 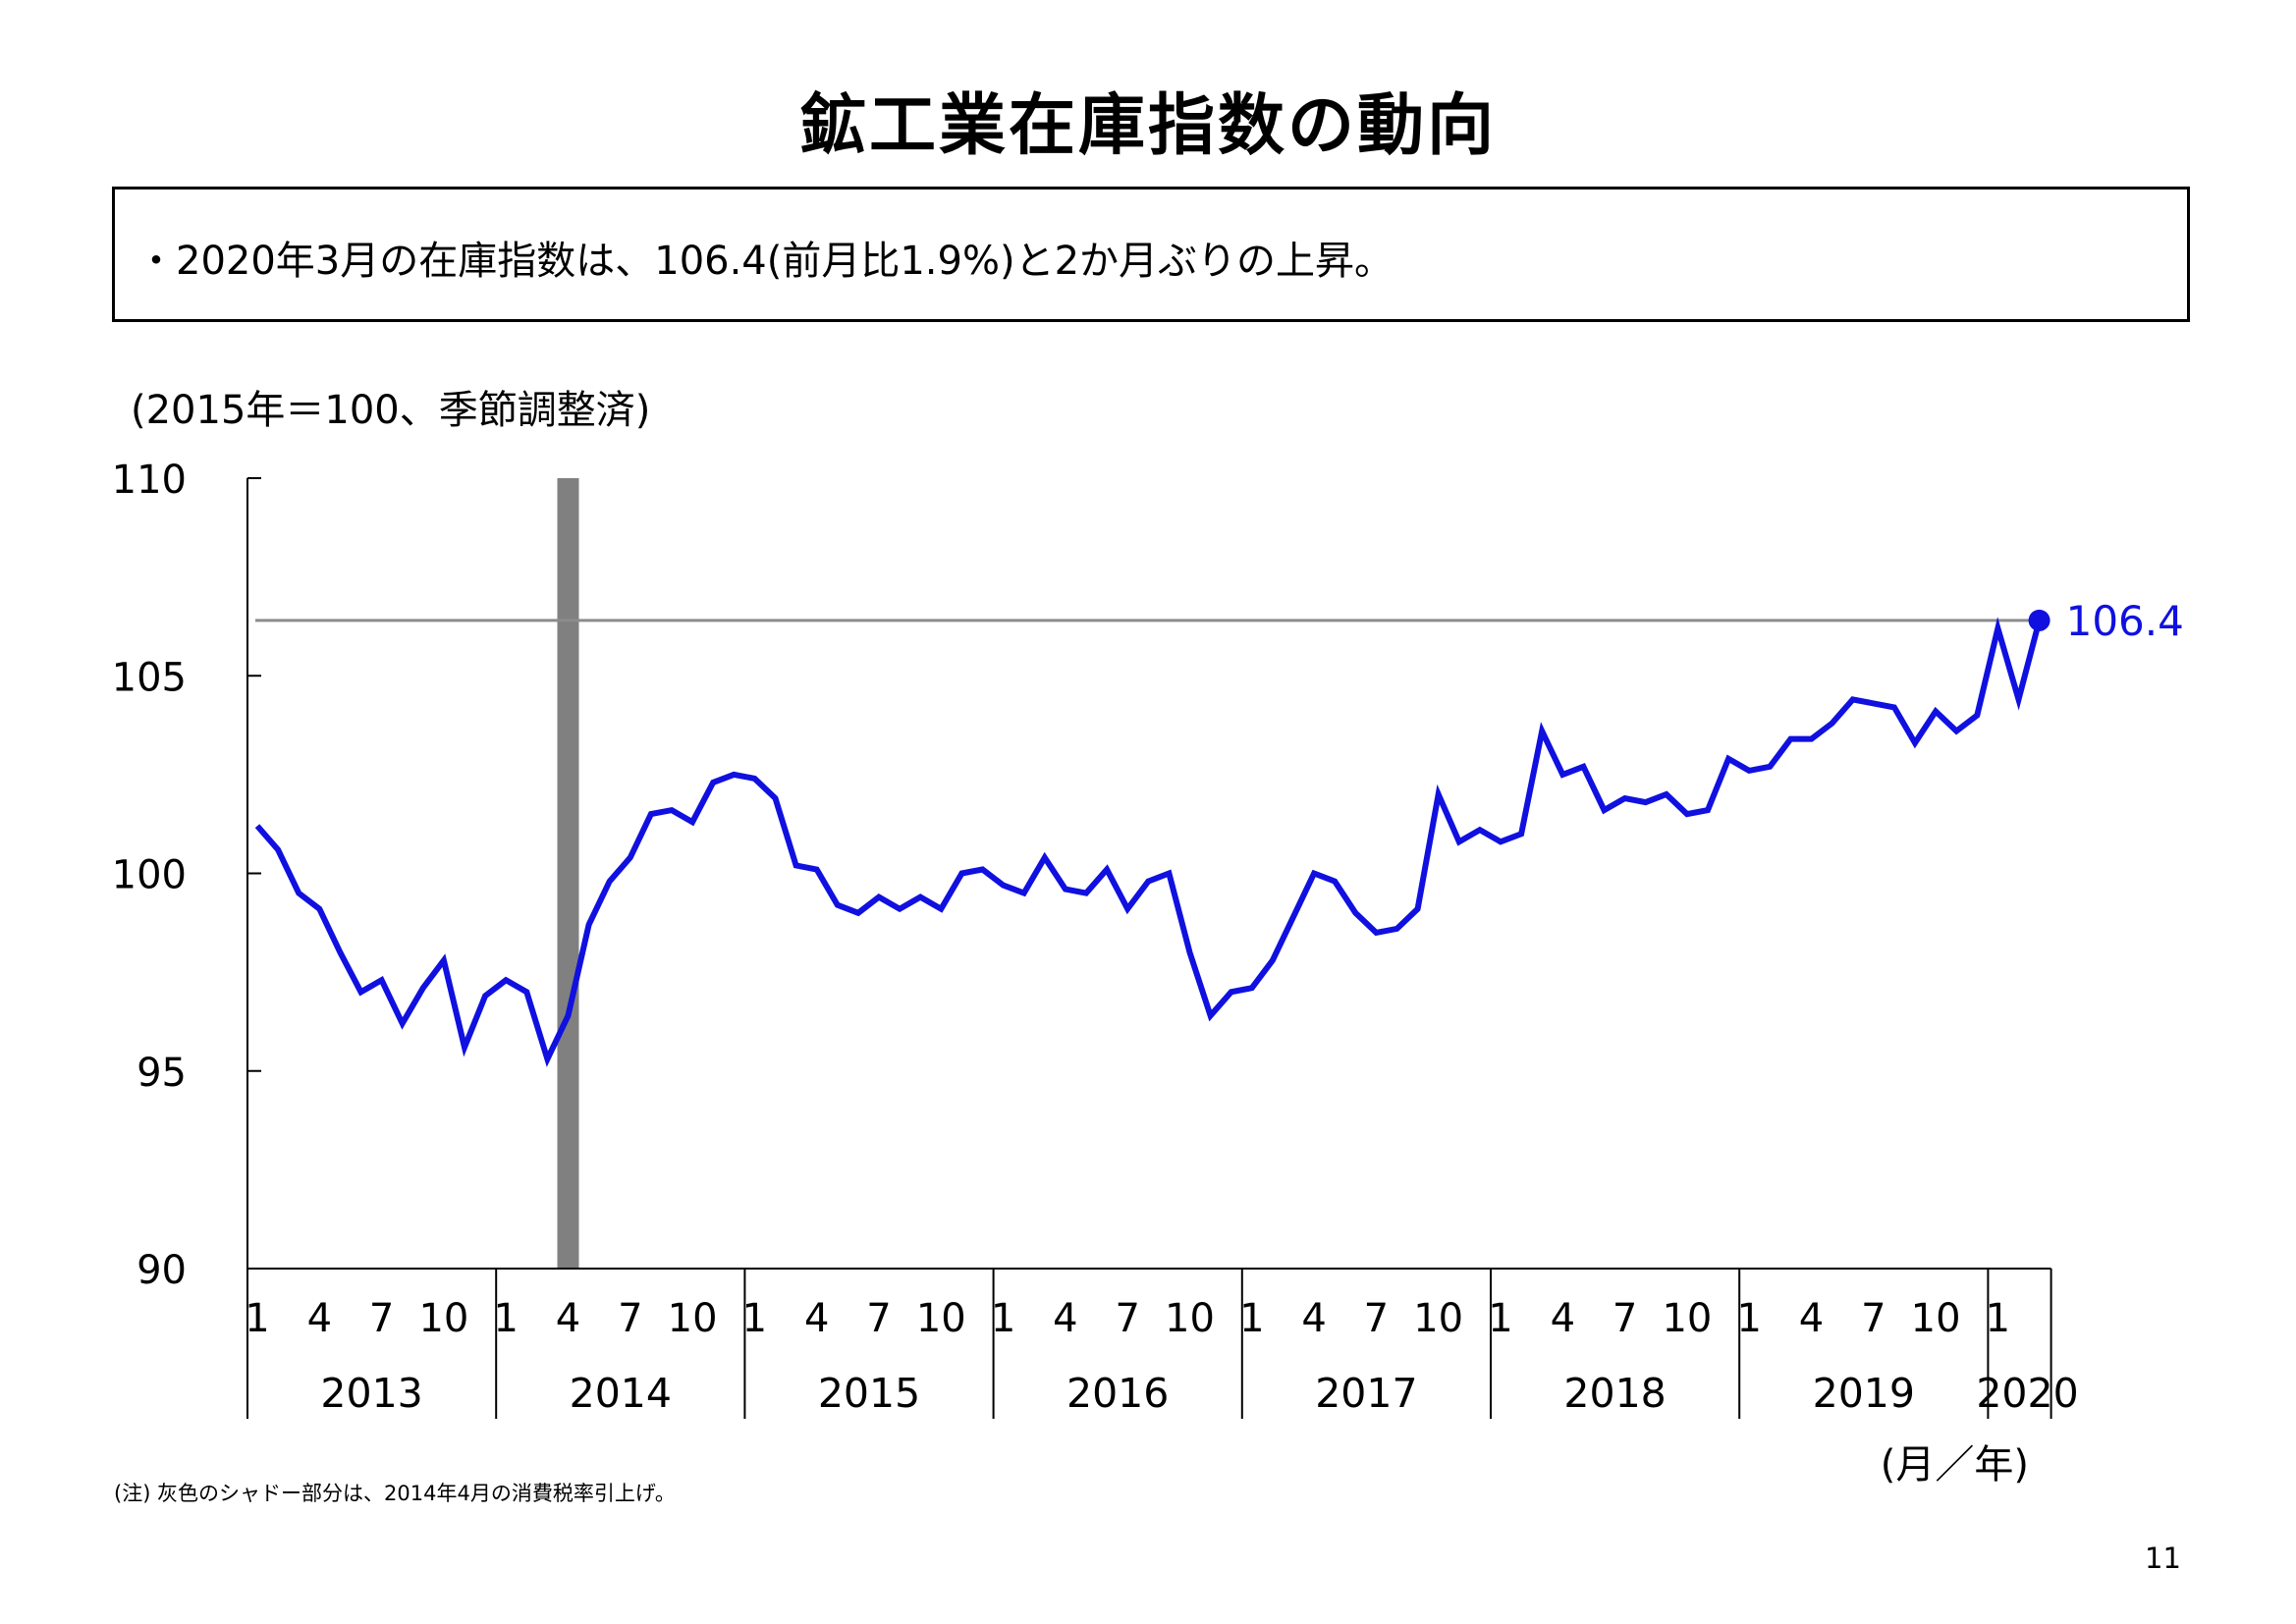 I want to click on y-axis-unit-note: (2015年＝100、季節調整済), so click(x=391, y=410).